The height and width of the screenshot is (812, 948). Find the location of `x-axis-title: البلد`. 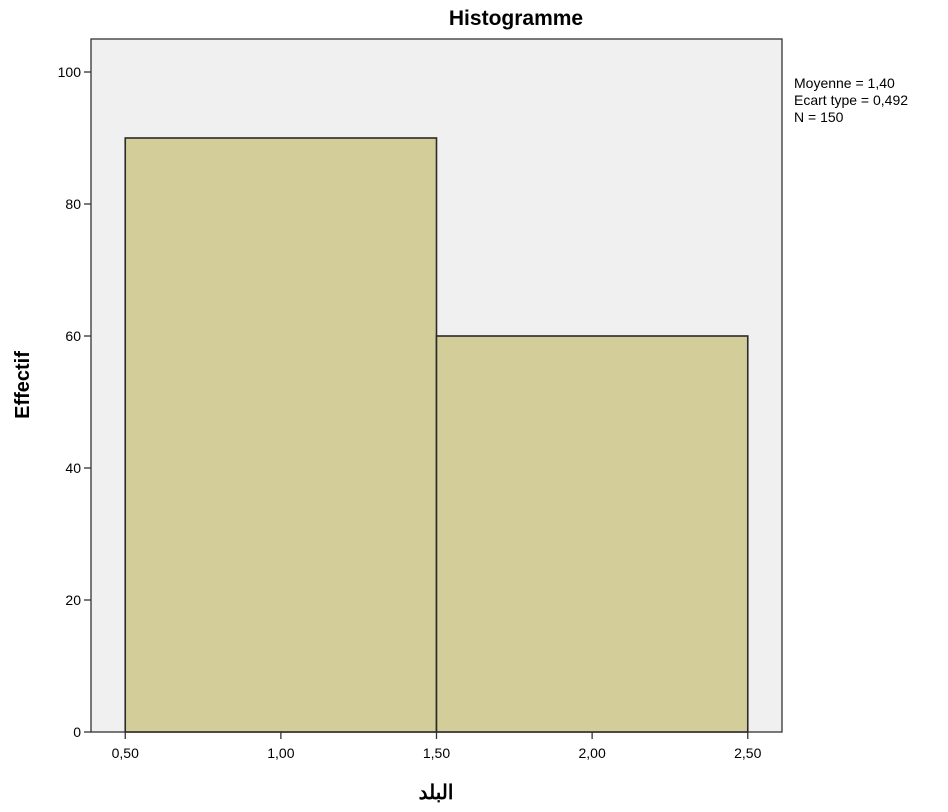

x-axis-title: البلد is located at coordinates (436, 793).